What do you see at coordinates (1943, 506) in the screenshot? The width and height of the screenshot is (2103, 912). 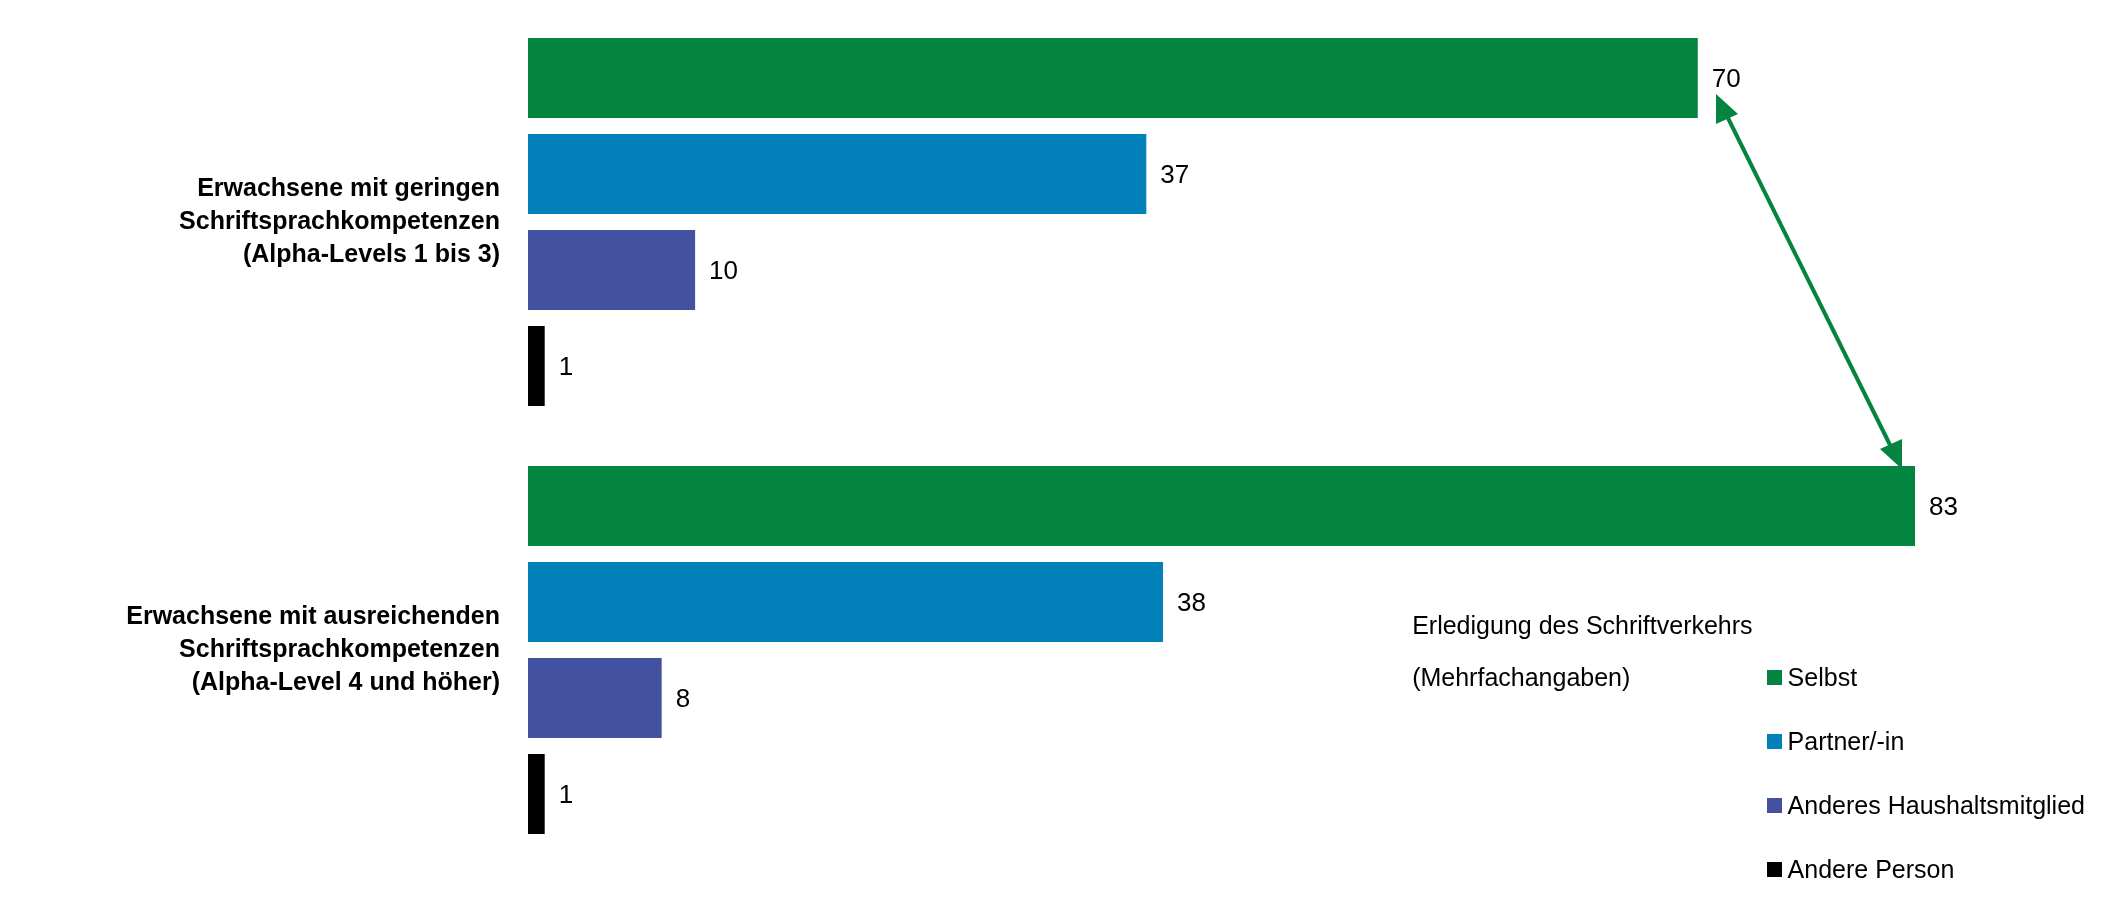 I see `data-label: 83` at bounding box center [1943, 506].